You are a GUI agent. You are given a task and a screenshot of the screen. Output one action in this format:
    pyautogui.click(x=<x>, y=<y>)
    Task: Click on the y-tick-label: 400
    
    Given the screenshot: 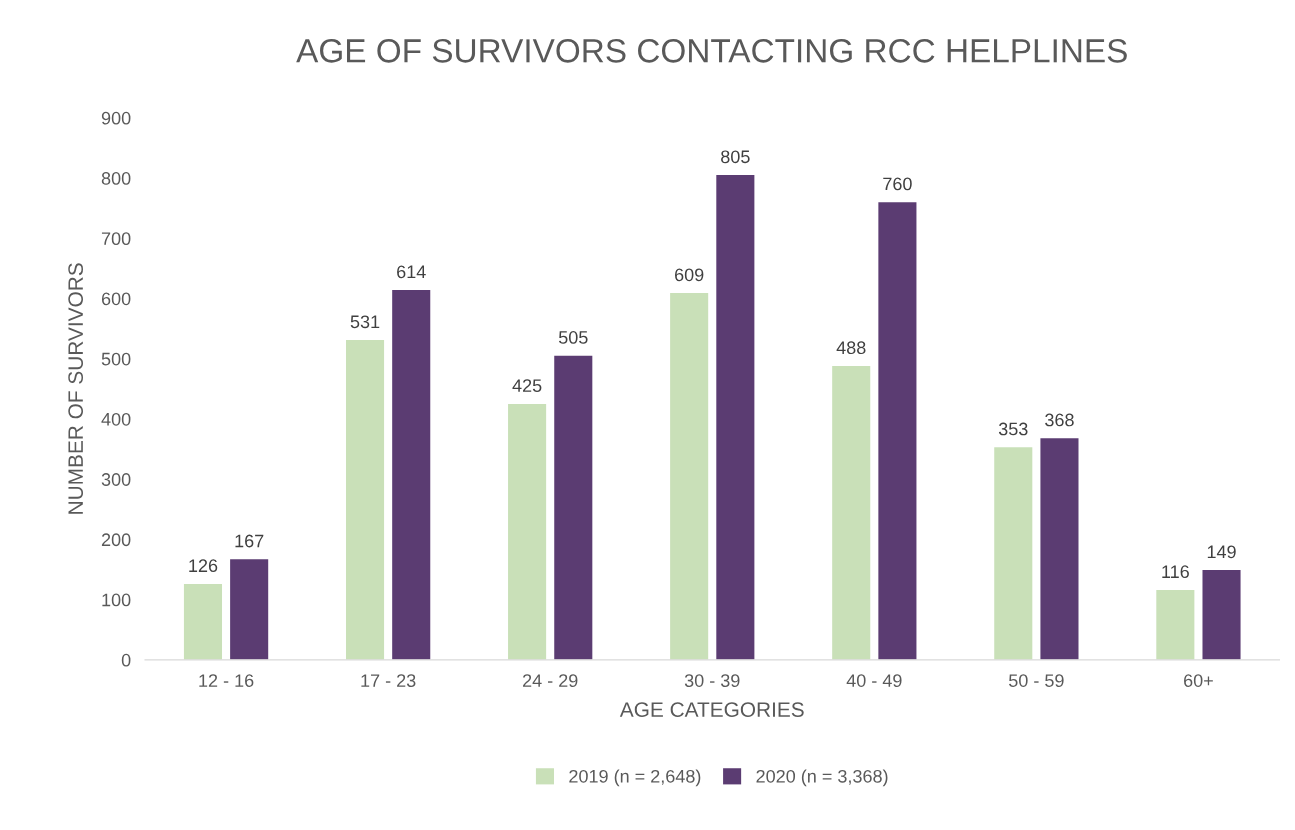 What is the action you would take?
    pyautogui.click(x=116, y=419)
    